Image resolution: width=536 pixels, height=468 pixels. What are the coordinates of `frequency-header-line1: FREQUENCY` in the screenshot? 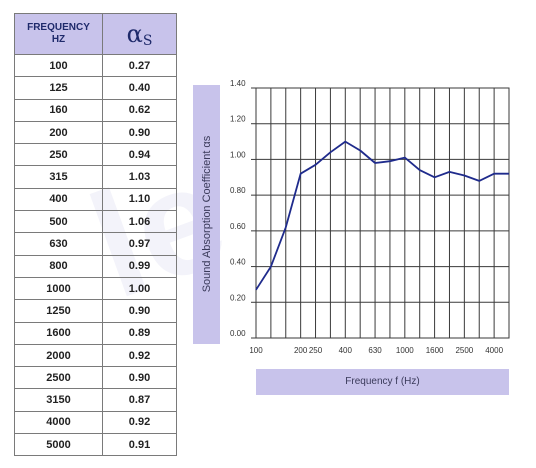 It's located at (58, 27).